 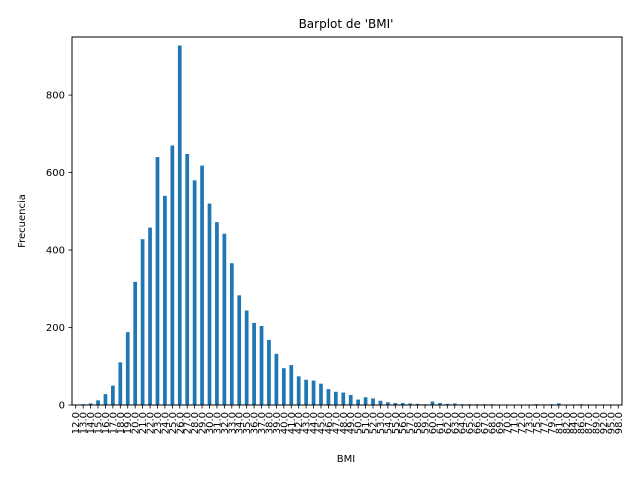 I want to click on x-tick-label: 42.0, so click(x=299, y=423).